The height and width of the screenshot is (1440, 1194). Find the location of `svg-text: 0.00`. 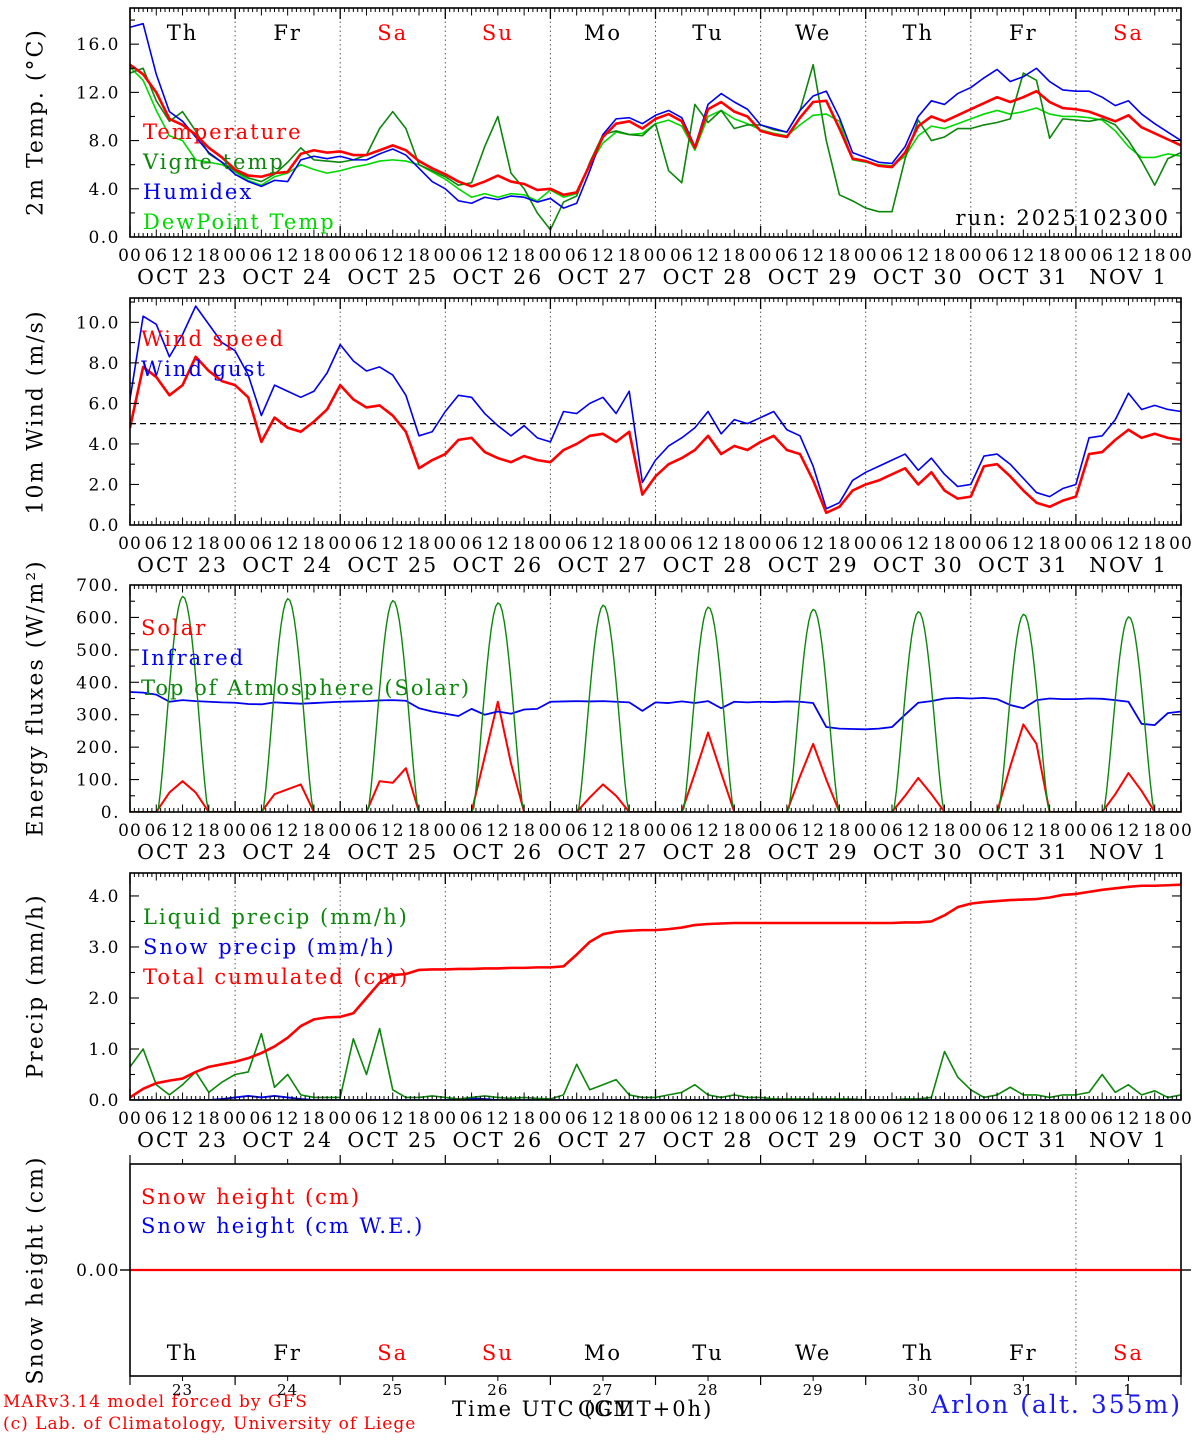

svg-text: 0.00 is located at coordinates (98, 1271).